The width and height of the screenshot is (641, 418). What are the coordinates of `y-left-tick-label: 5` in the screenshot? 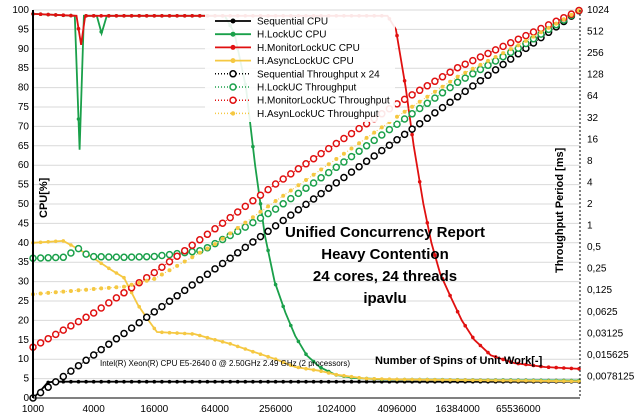 It's located at (26, 379).